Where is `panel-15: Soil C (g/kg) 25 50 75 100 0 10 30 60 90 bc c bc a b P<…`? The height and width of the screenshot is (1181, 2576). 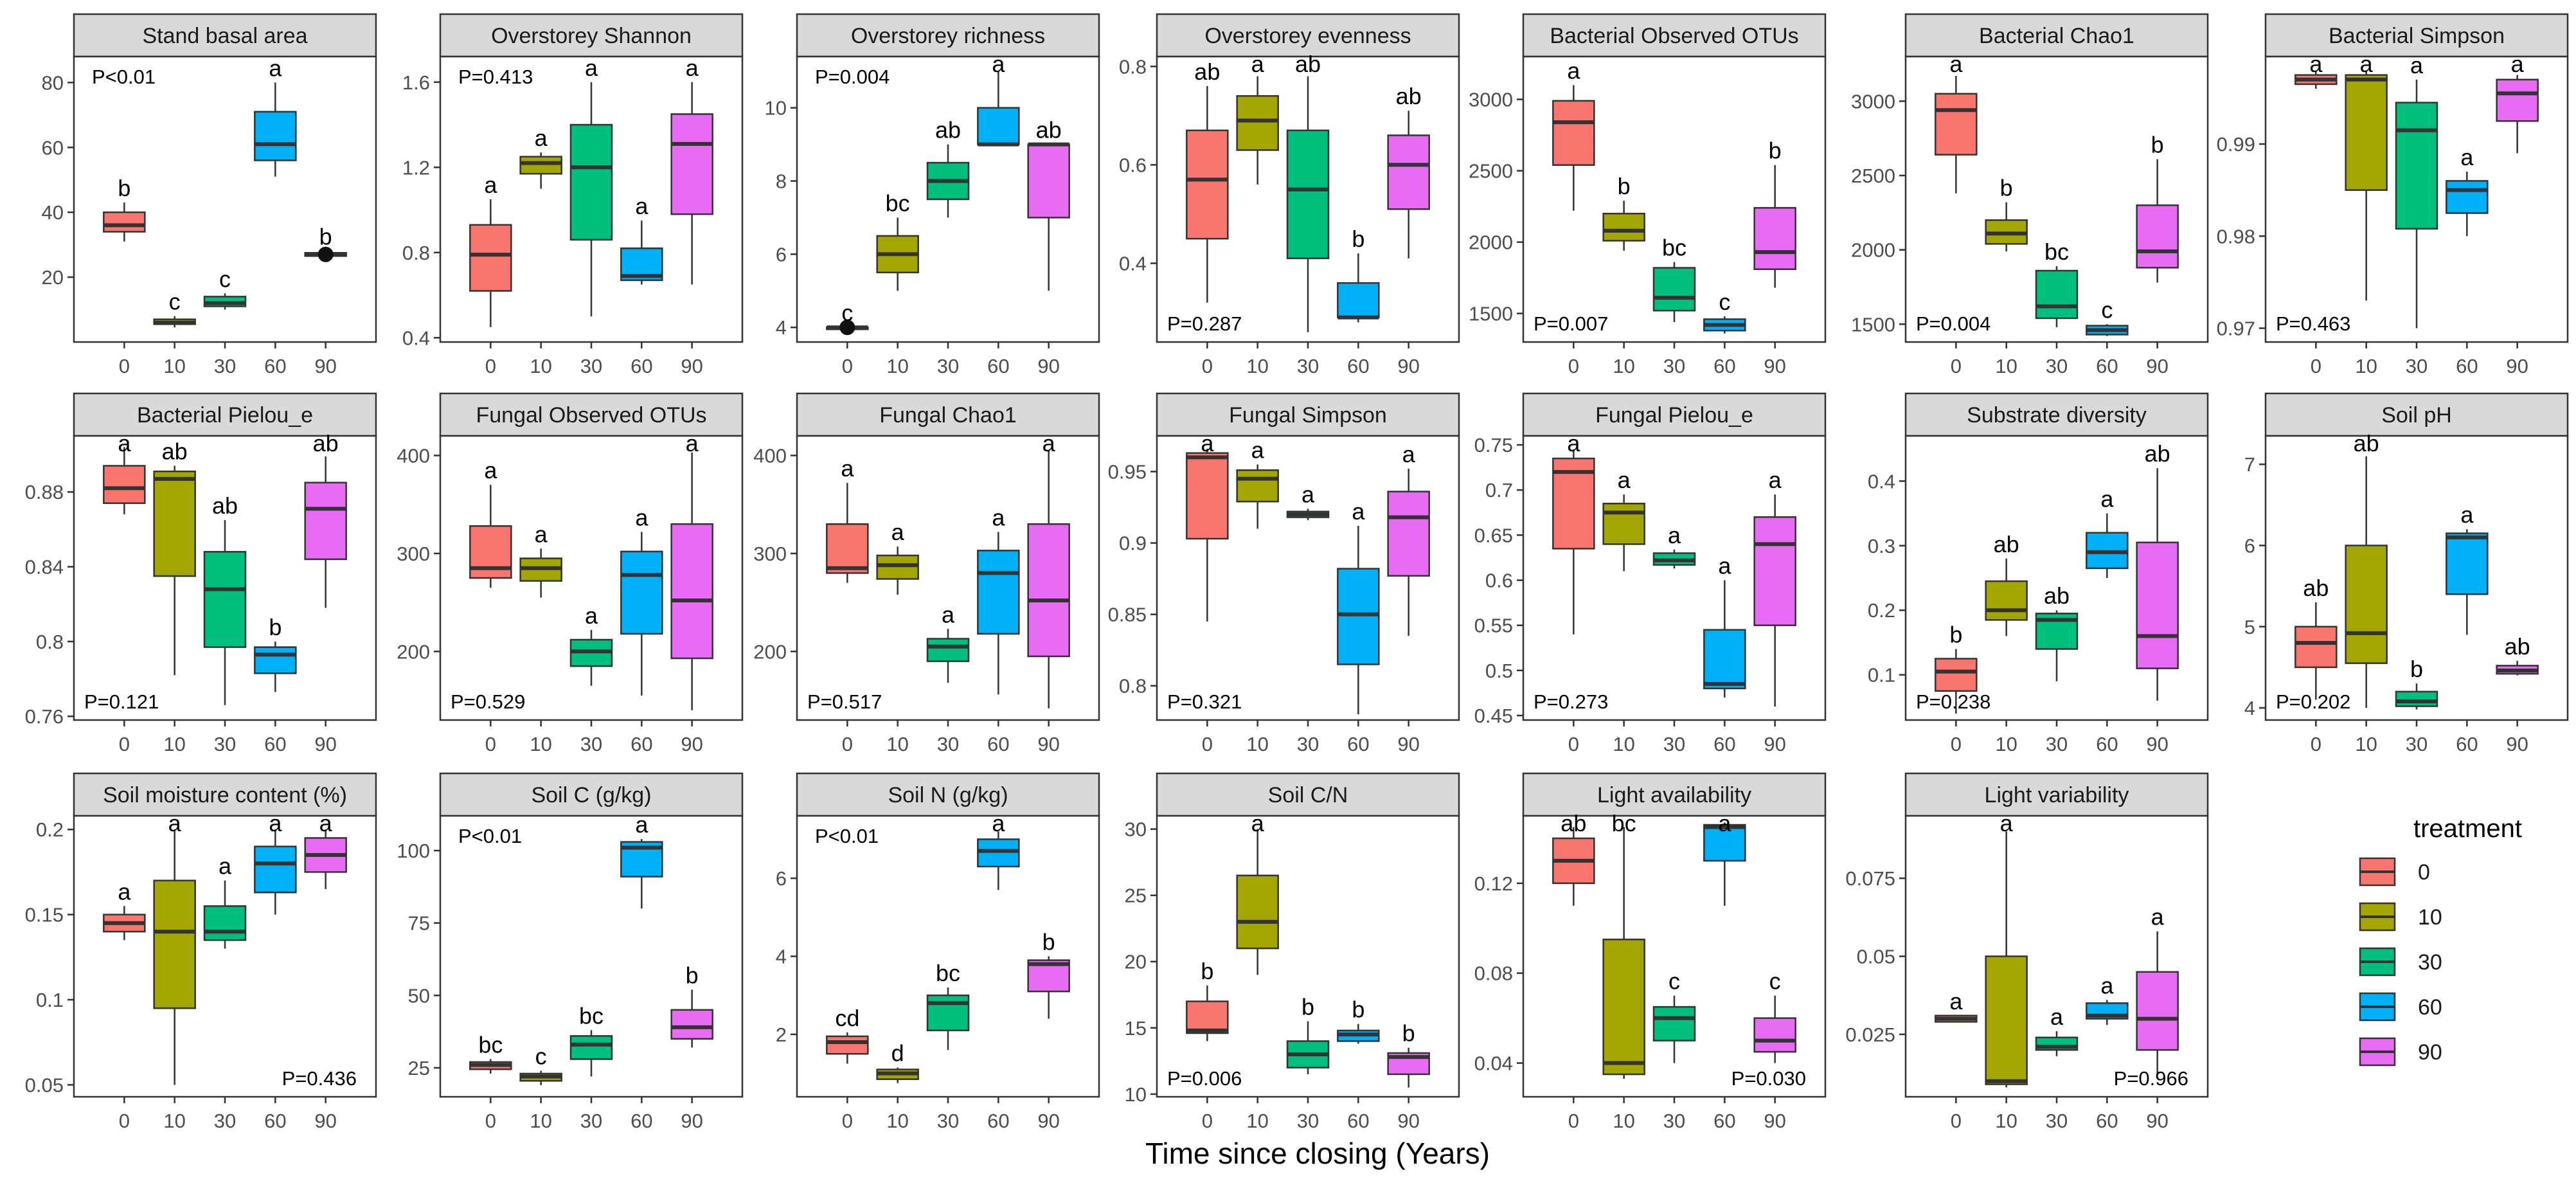
panel-15: Soil C (g/kg) 25 50 75 100 0 10 30 60 90 bc c bc a b P<… is located at coordinates (570, 952).